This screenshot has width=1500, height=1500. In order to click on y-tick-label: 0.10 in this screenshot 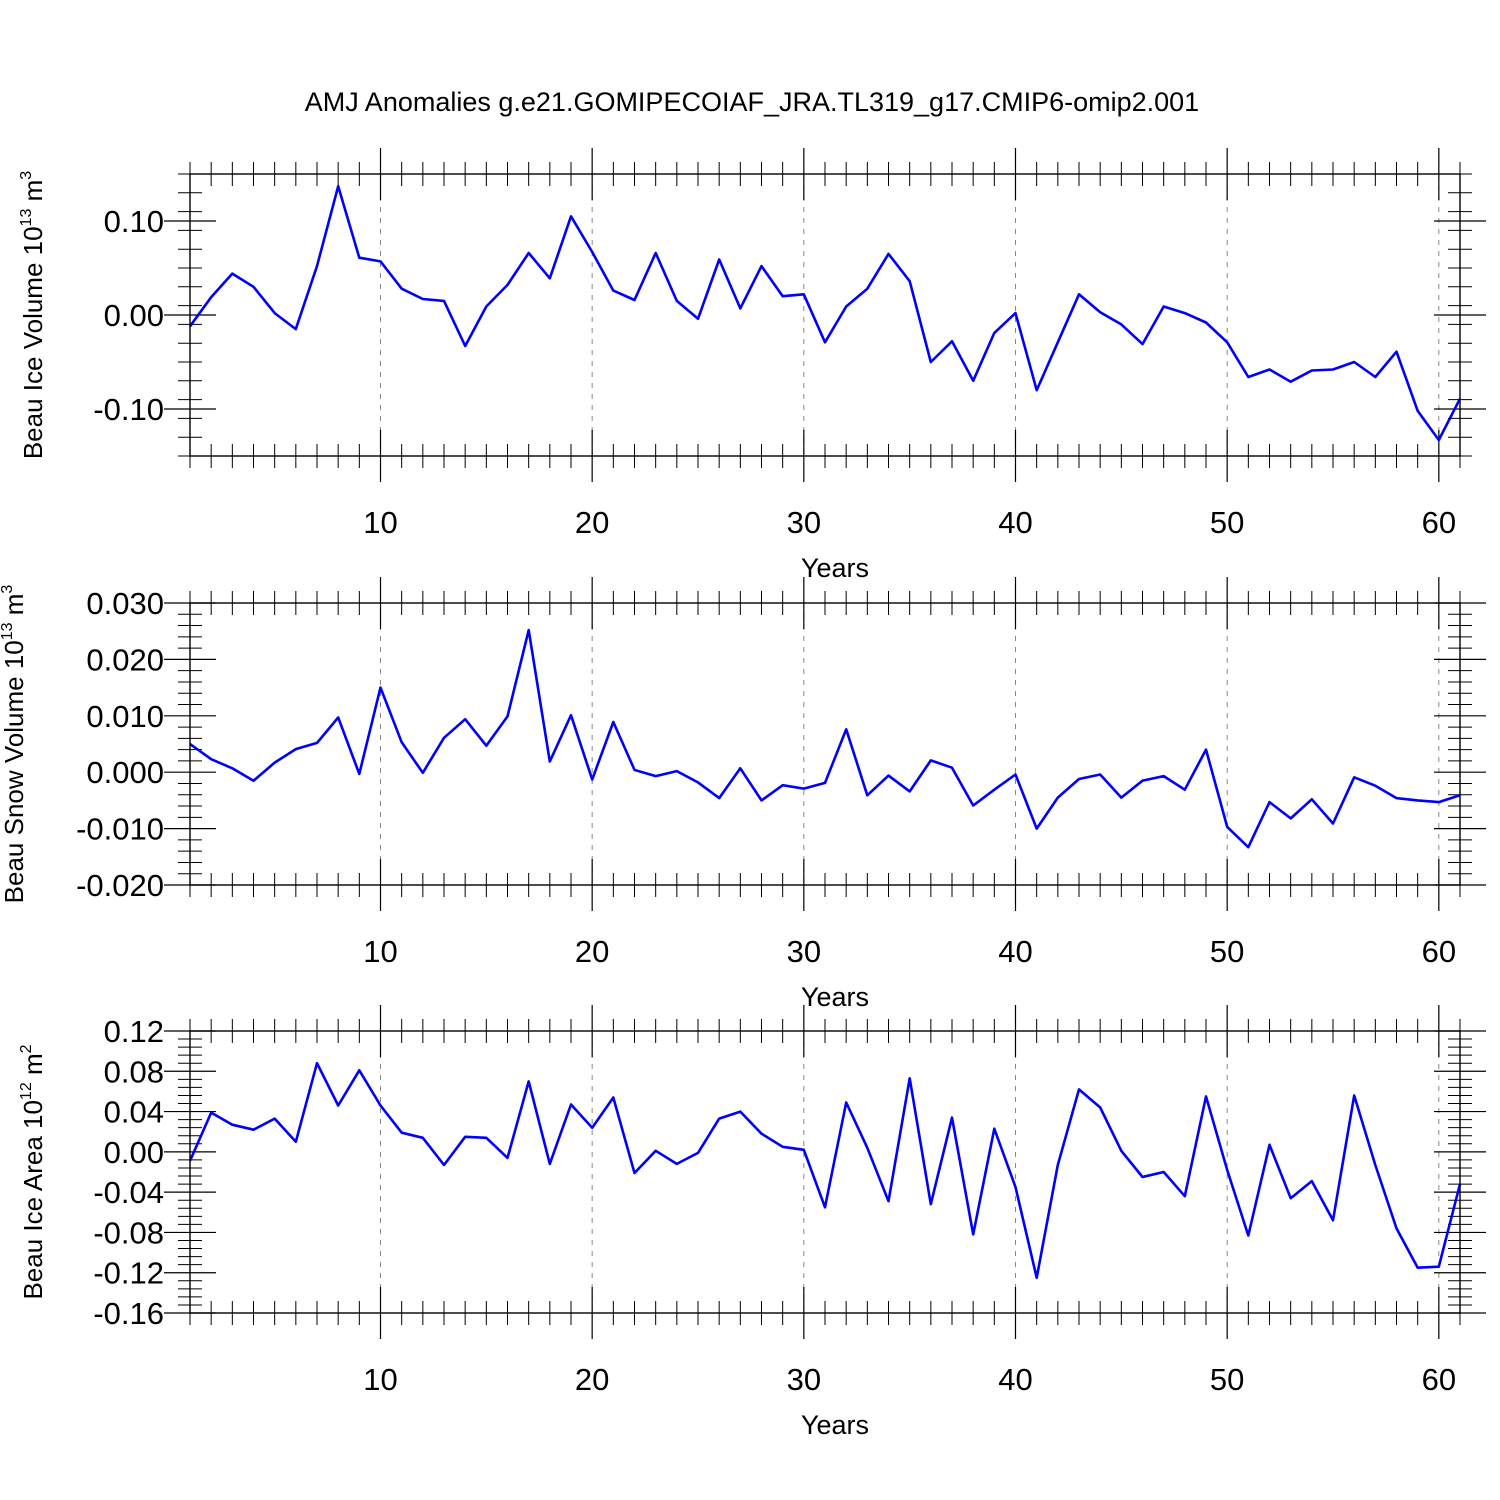, I will do `click(134, 221)`.